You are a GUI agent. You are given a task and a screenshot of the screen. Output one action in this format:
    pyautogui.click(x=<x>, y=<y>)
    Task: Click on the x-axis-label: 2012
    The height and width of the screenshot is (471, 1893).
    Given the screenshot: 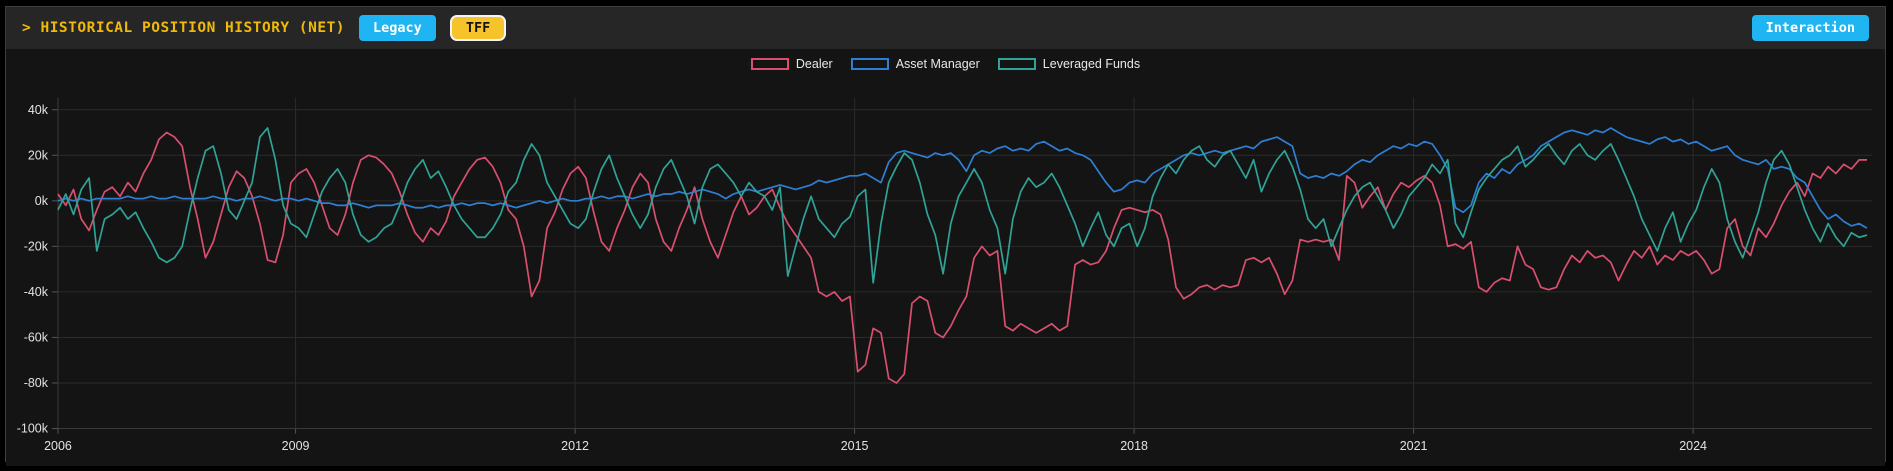 What is the action you would take?
    pyautogui.click(x=575, y=446)
    